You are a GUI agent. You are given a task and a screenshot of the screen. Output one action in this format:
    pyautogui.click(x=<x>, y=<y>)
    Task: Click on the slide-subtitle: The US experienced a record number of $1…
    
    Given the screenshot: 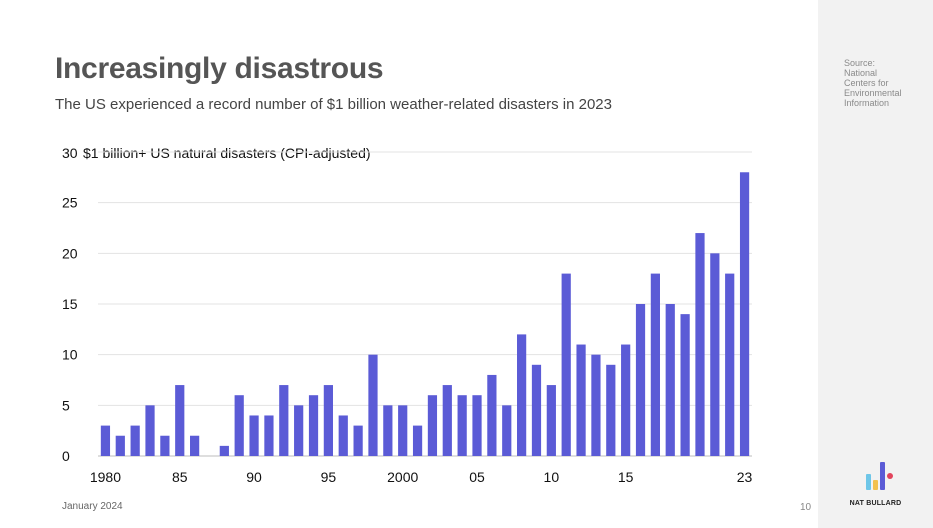 What is the action you would take?
    pyautogui.click(x=333, y=104)
    